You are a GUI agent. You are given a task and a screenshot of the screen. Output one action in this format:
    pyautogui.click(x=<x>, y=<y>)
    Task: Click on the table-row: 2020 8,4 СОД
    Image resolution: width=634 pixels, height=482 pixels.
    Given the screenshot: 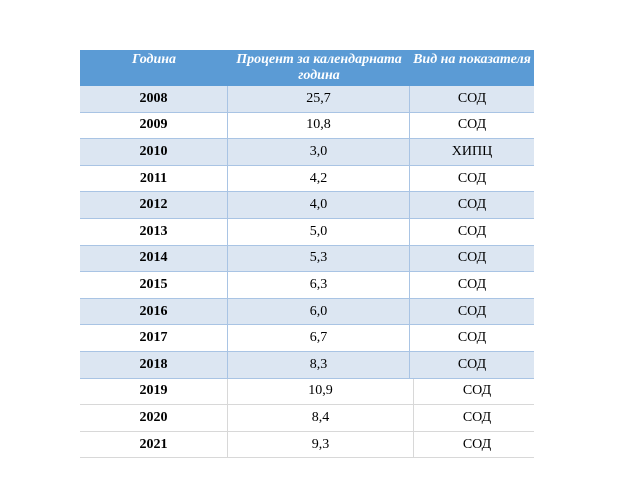 What is the action you would take?
    pyautogui.click(x=307, y=418)
    